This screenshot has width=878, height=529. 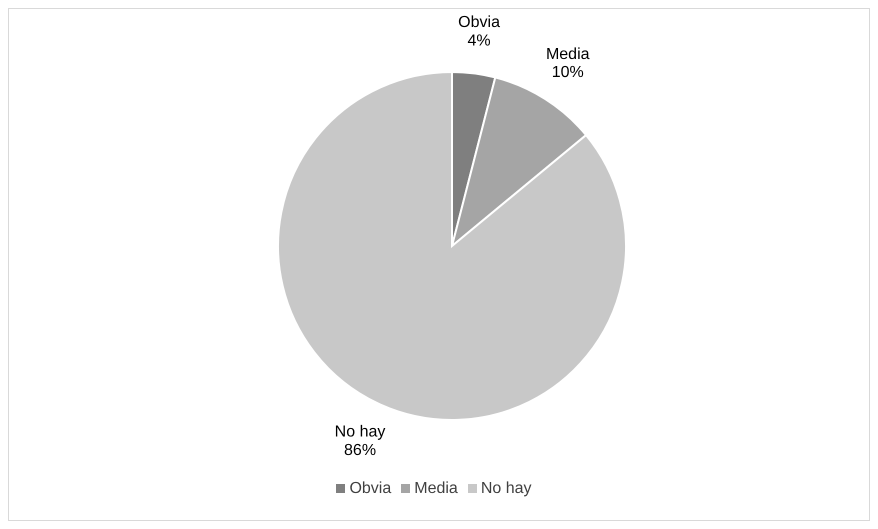 What do you see at coordinates (479, 41) in the screenshot?
I see `data-label: 4%` at bounding box center [479, 41].